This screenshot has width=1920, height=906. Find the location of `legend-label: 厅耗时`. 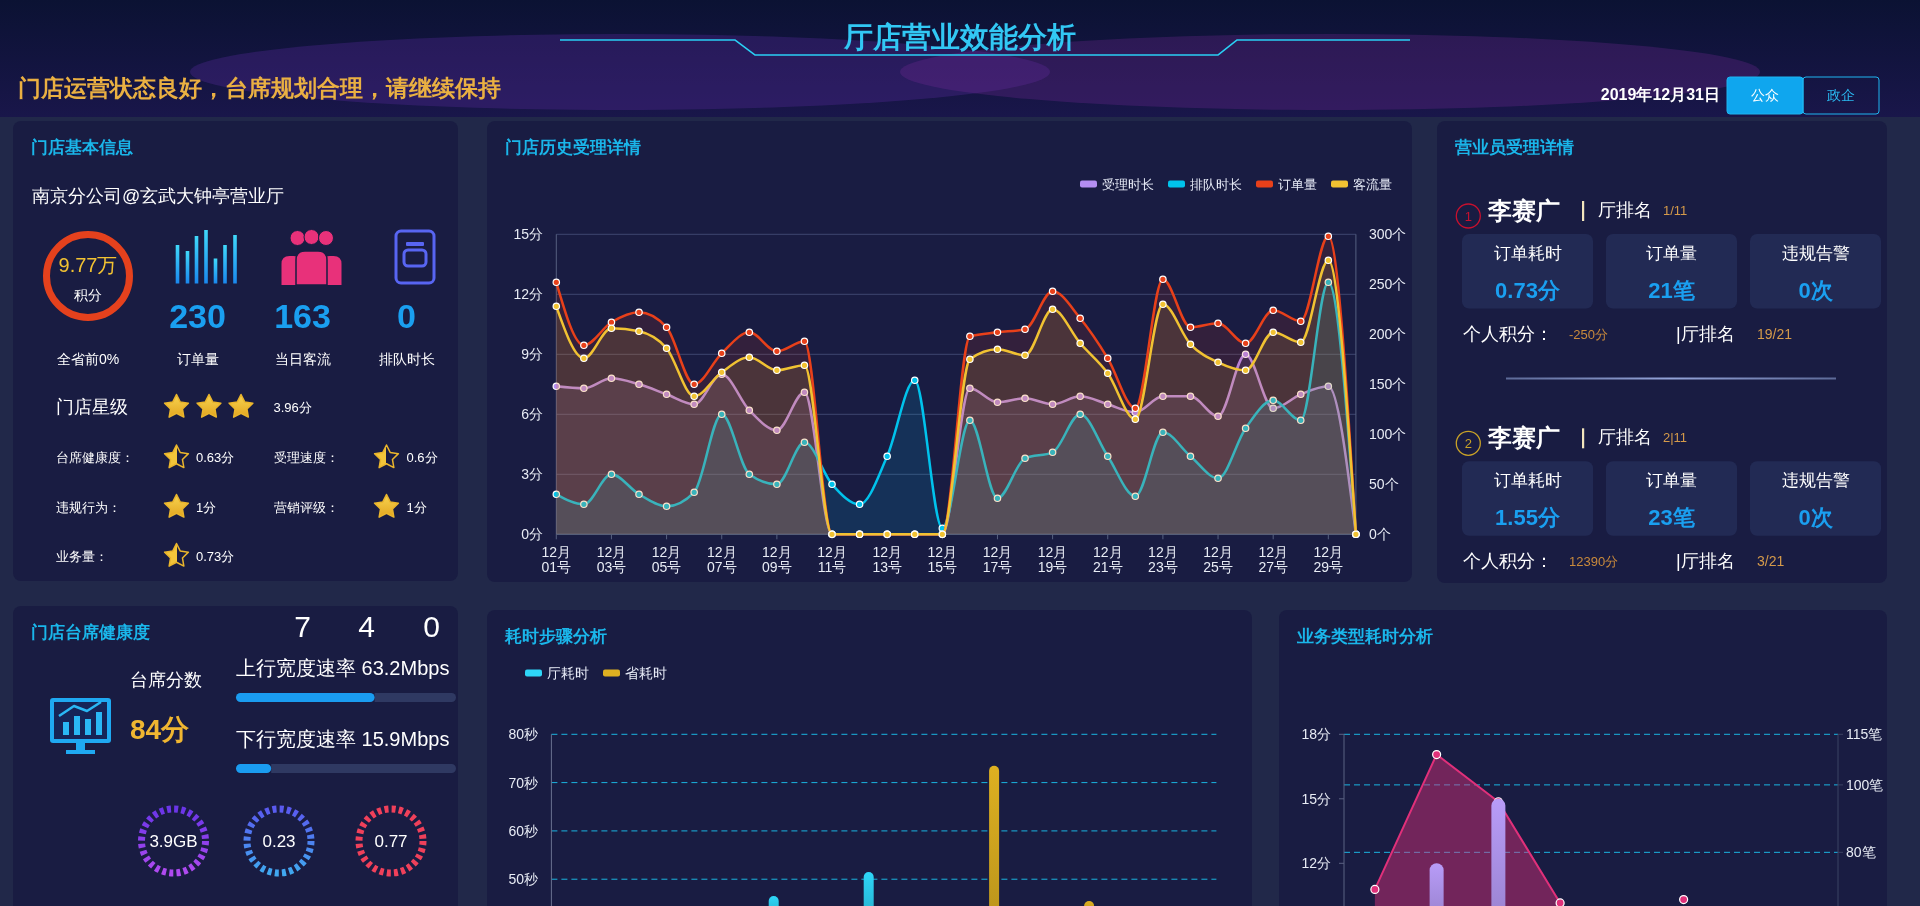

legend-label: 厅耗时 is located at coordinates (568, 673).